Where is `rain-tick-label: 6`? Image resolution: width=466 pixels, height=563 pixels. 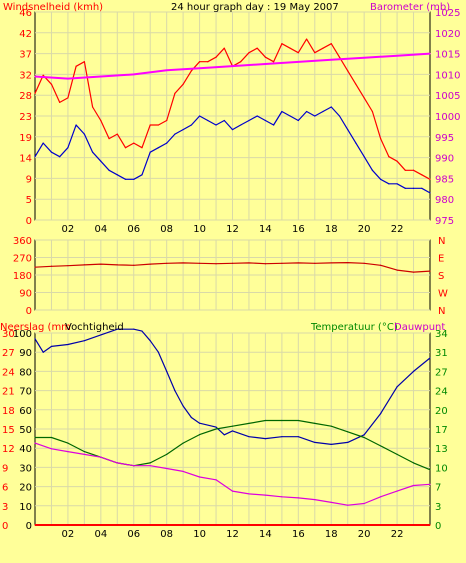 rain-tick-label: 6 is located at coordinates (5, 488).